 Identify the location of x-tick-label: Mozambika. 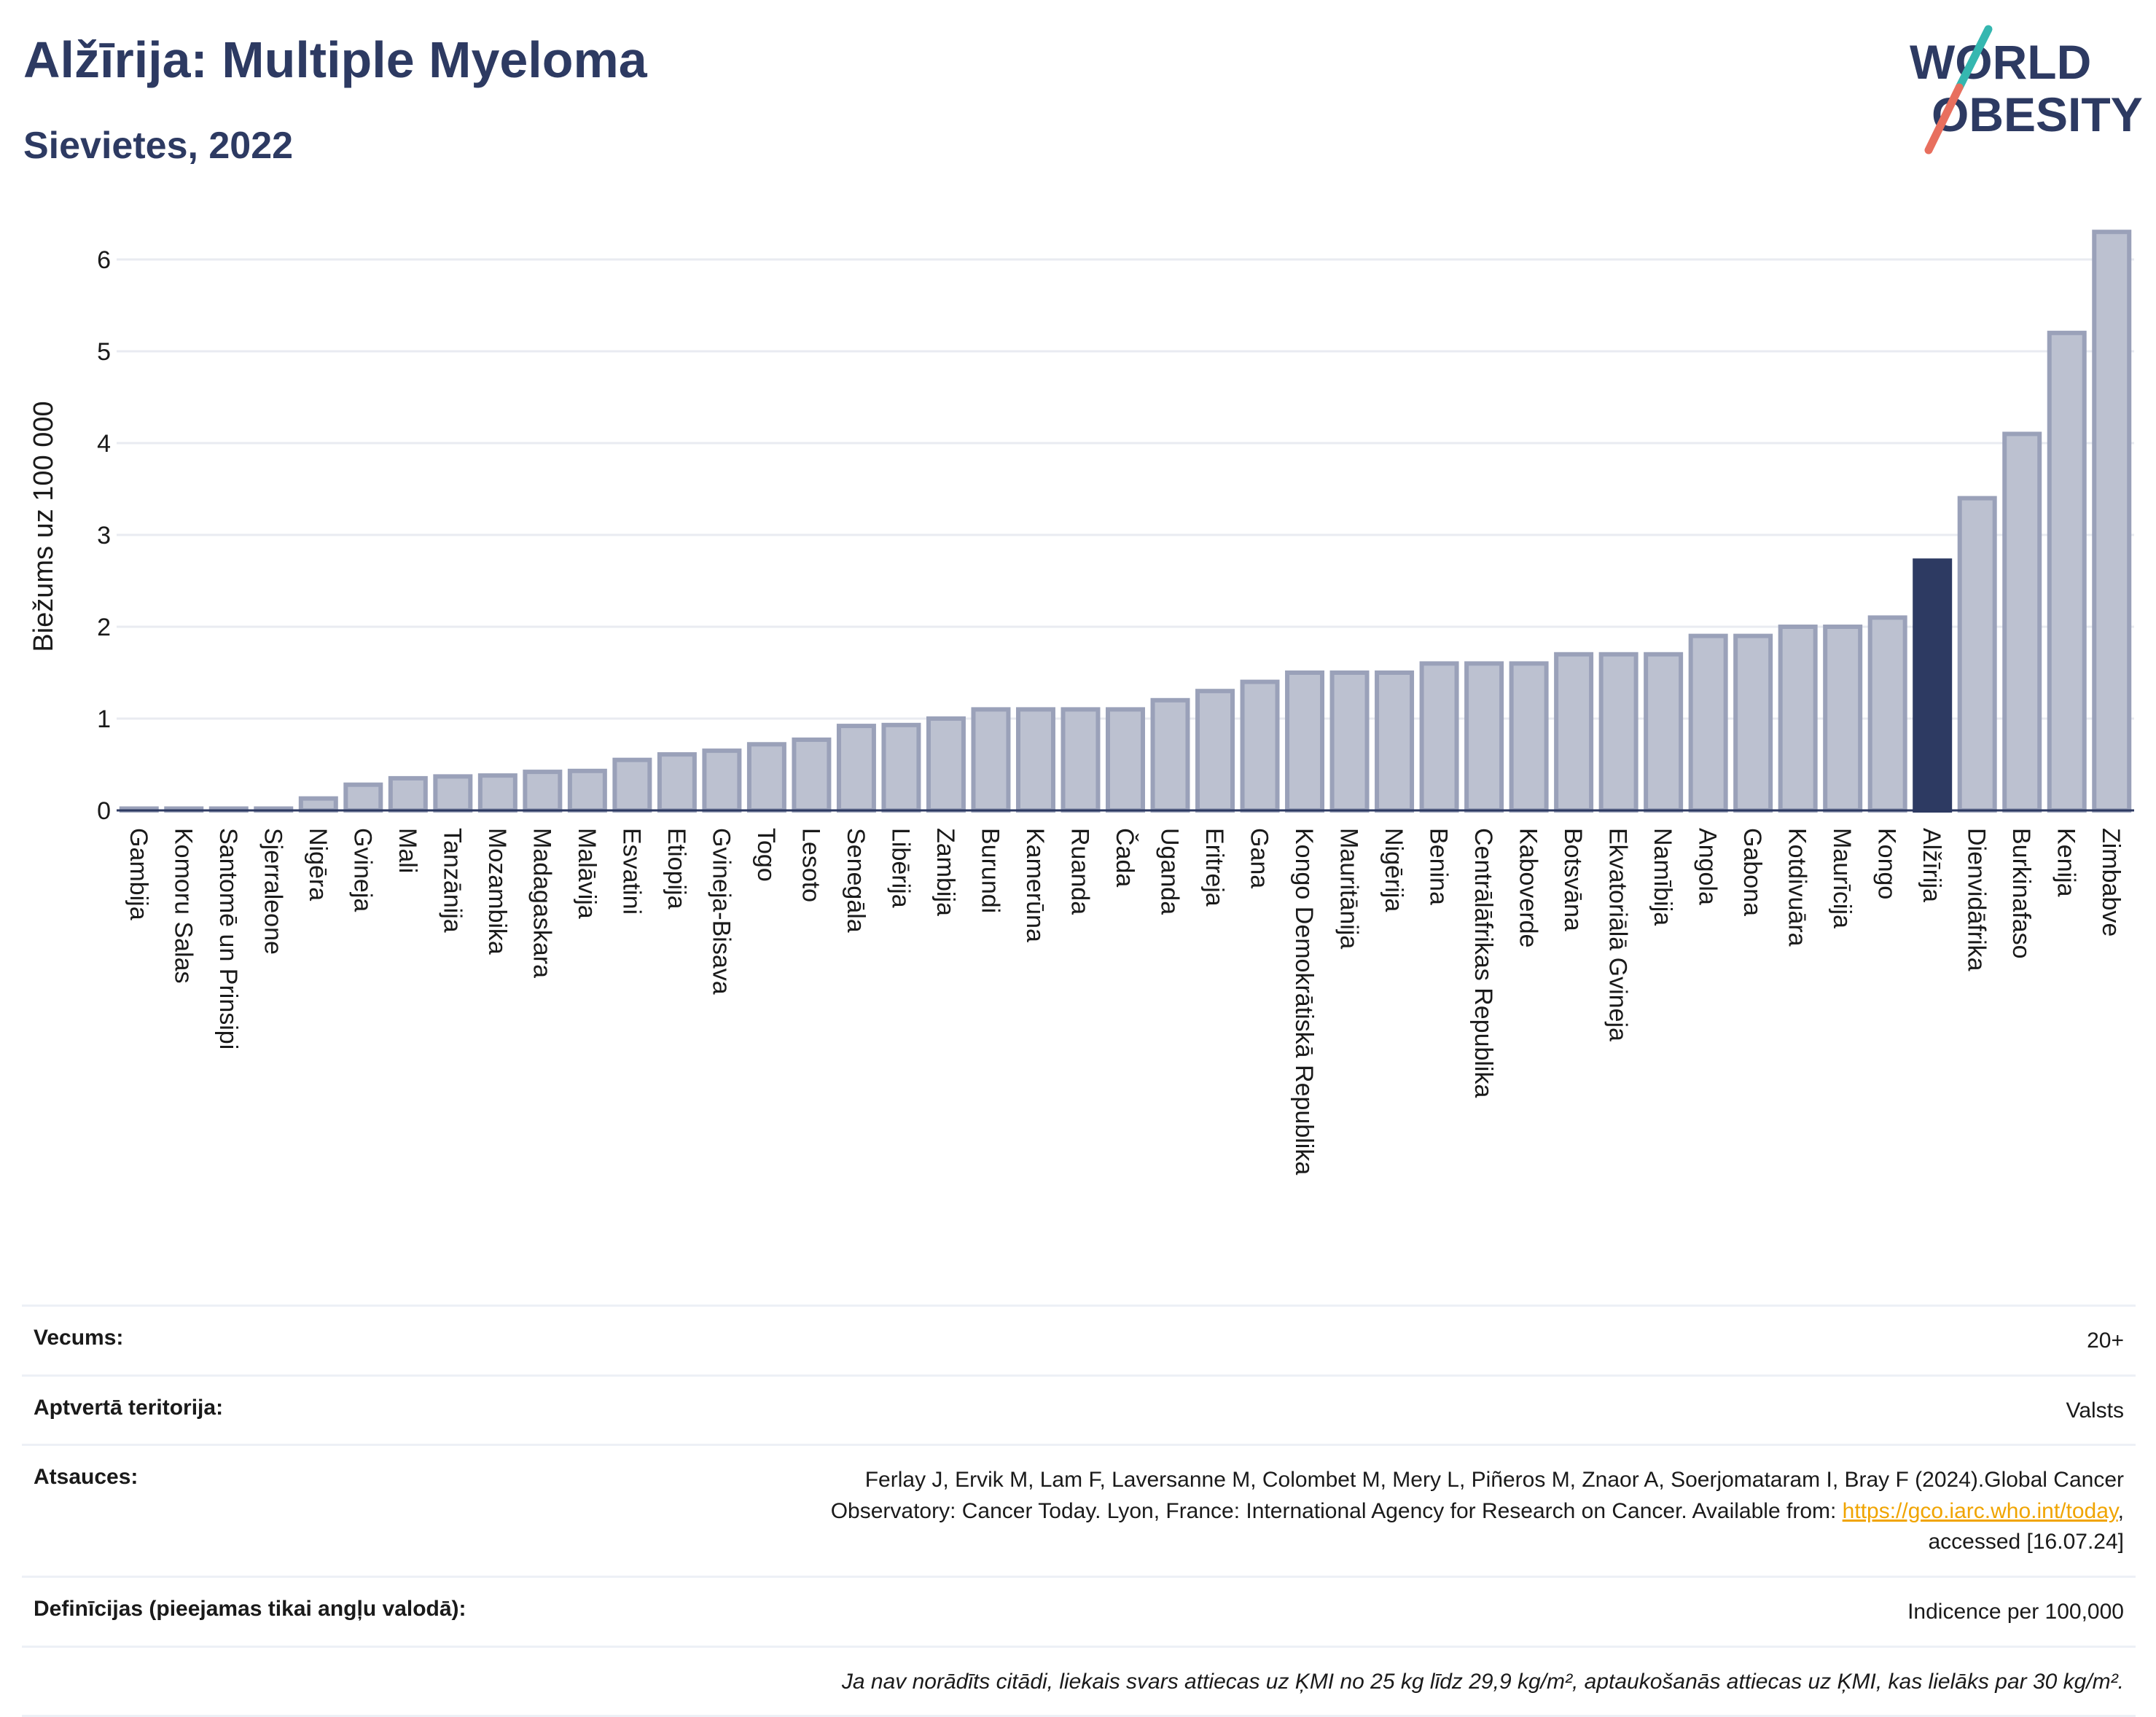
(497, 891).